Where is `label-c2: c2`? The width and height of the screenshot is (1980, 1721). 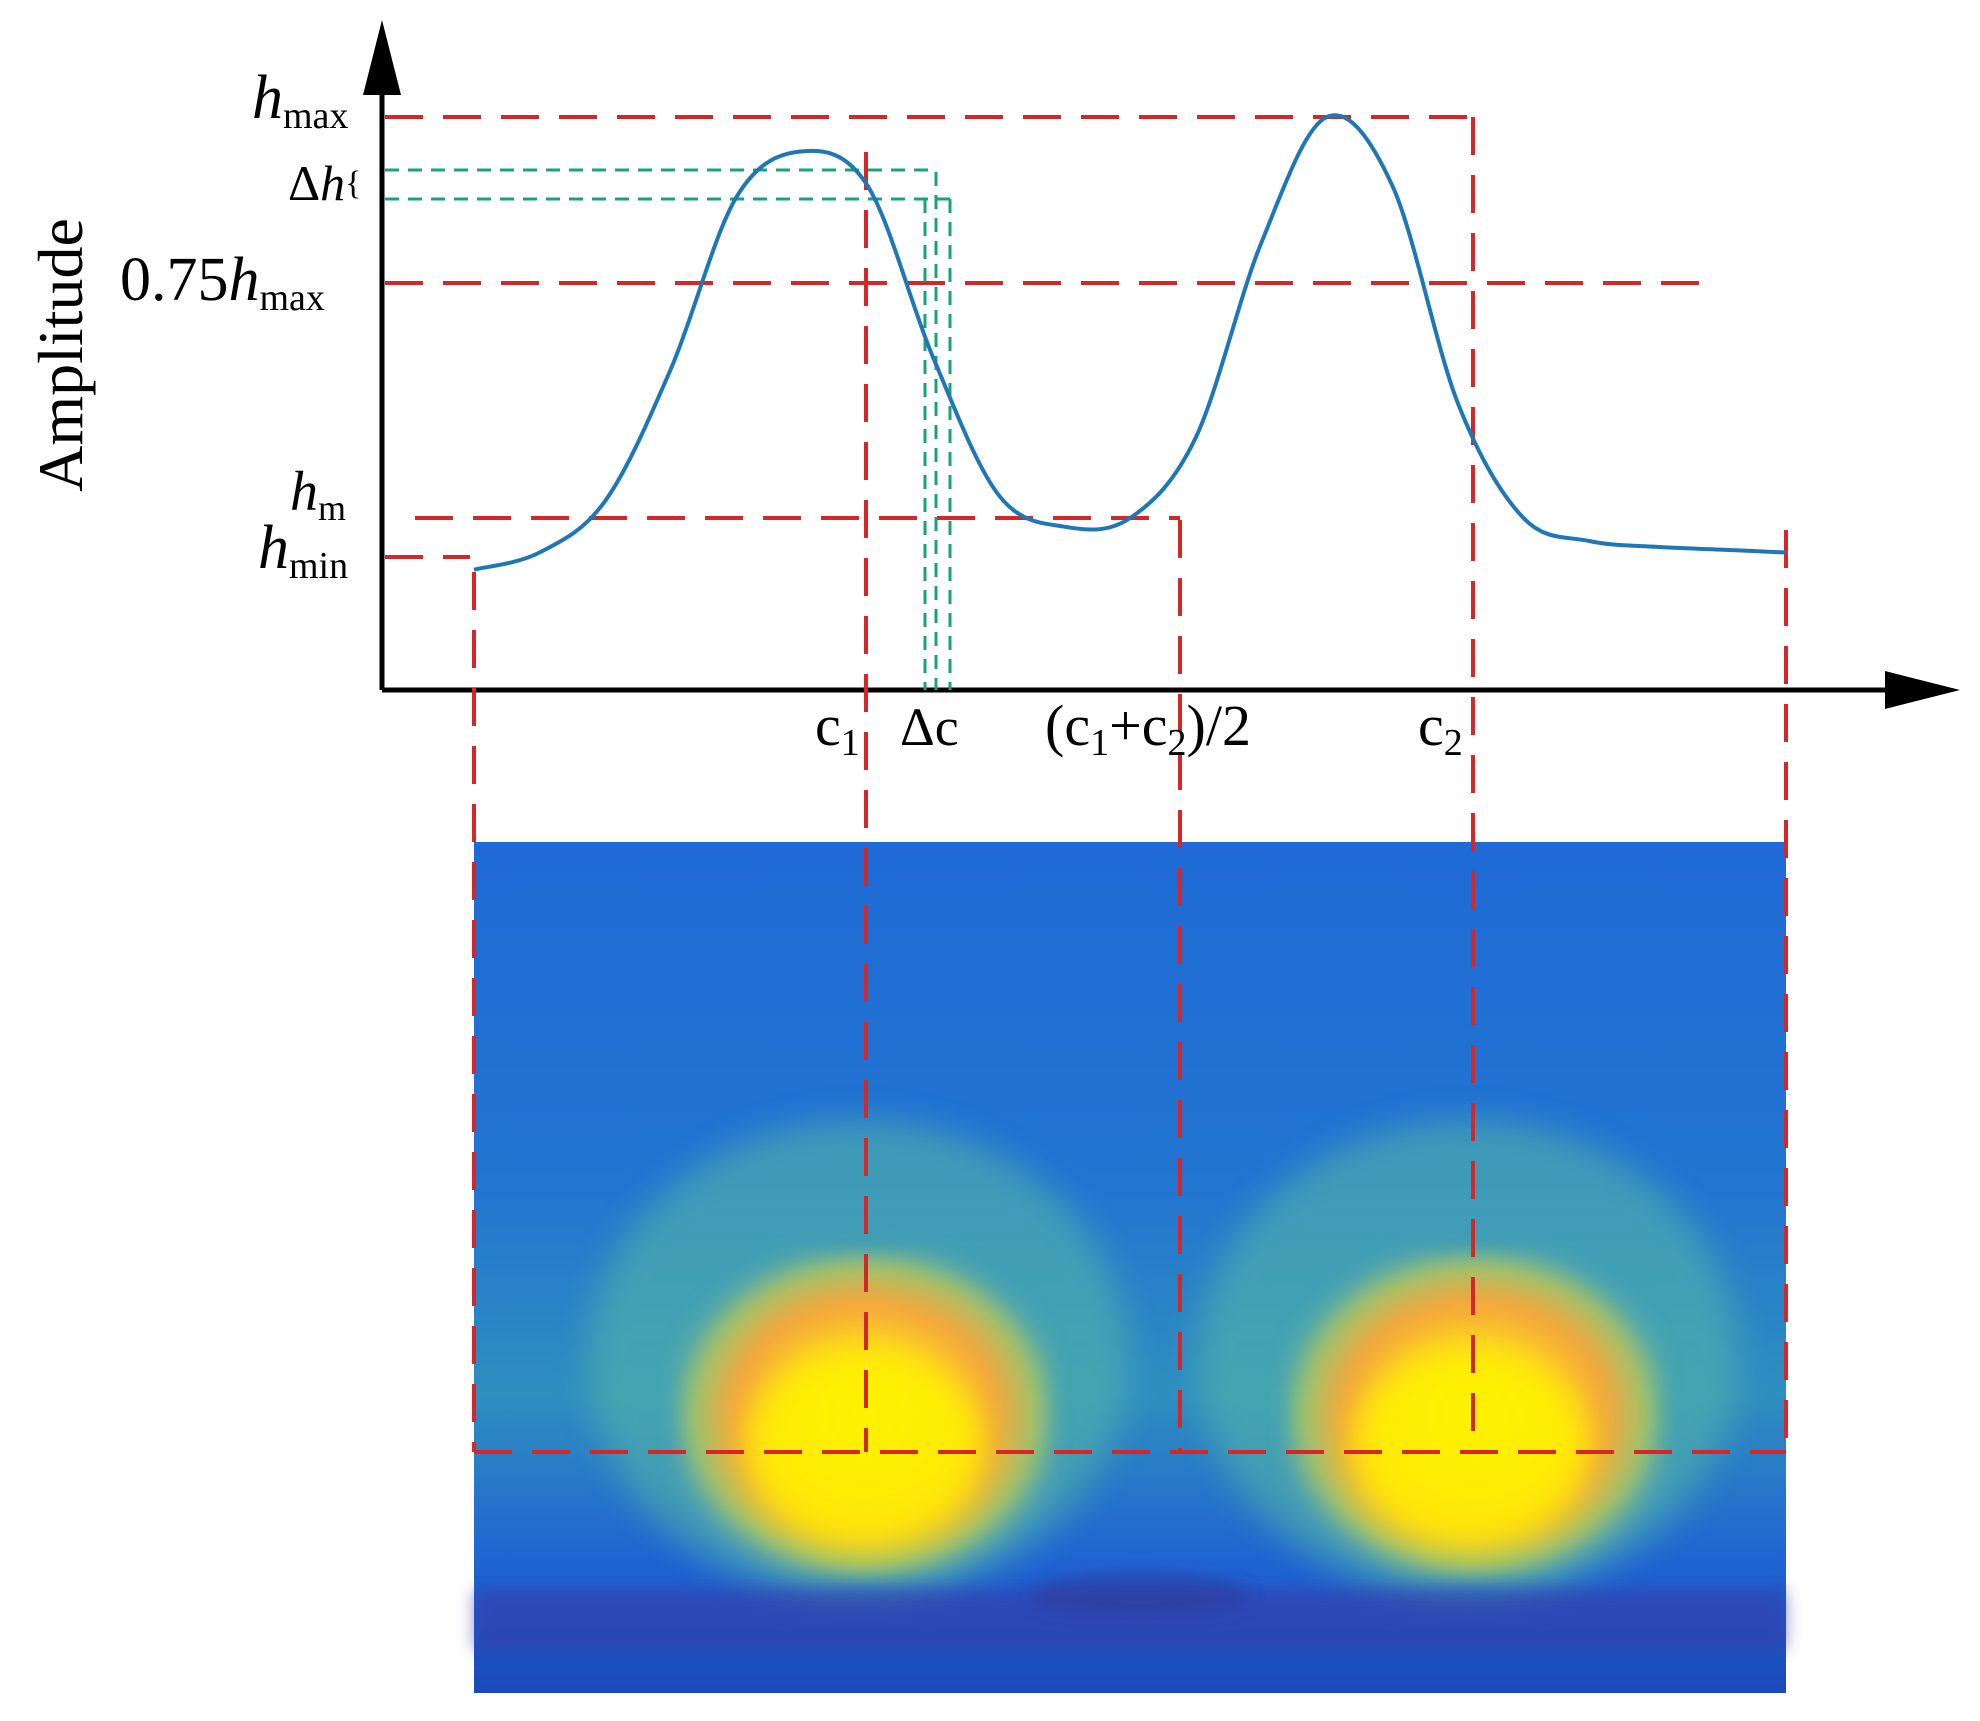
label-c2: c2 is located at coordinates (1440, 728).